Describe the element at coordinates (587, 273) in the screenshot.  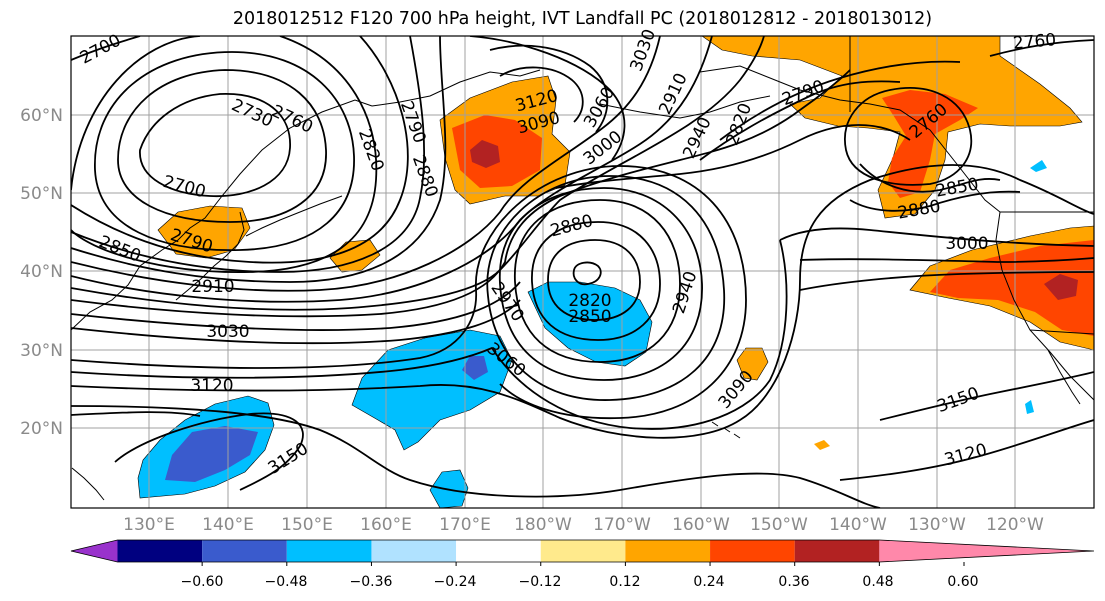
I see `contour-cutoff-low-inner` at that location.